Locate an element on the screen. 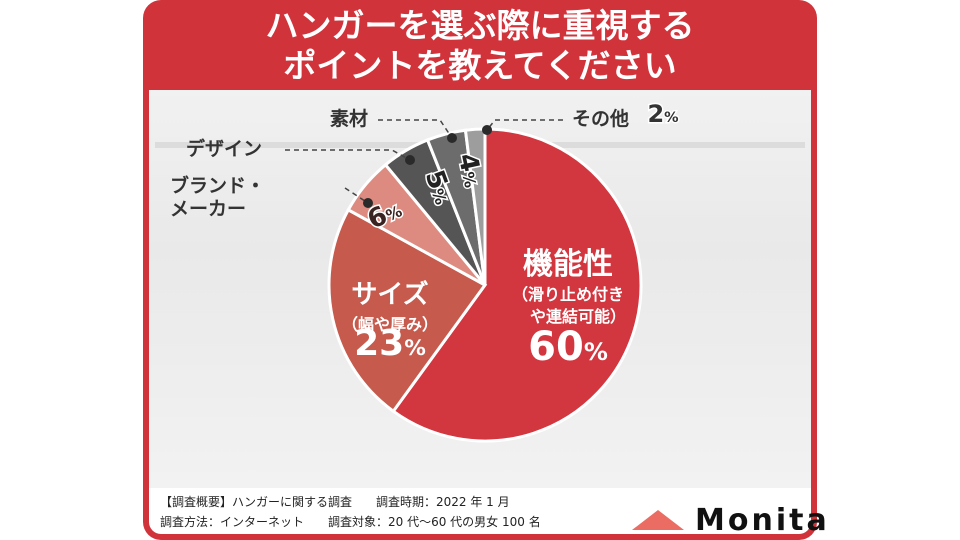 This screenshot has height=540, width=960. category-label: その他 is located at coordinates (601, 119).